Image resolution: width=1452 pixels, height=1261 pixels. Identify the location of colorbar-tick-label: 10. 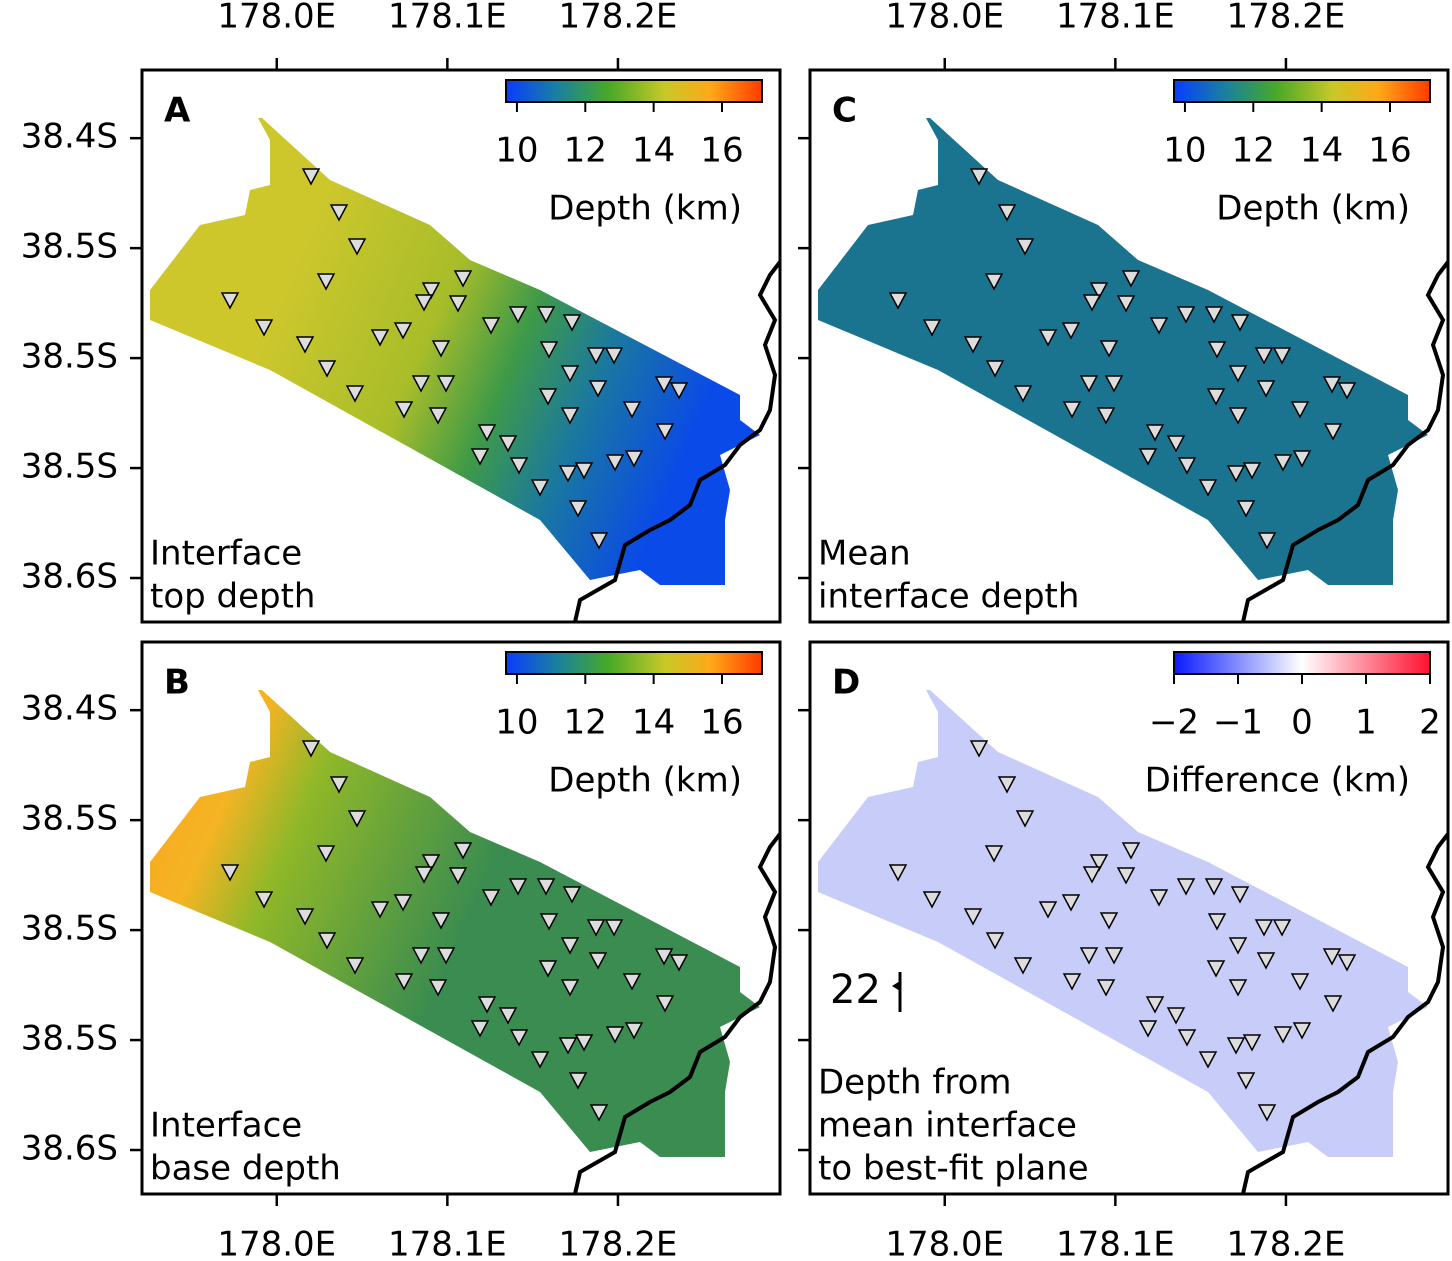
(516, 151).